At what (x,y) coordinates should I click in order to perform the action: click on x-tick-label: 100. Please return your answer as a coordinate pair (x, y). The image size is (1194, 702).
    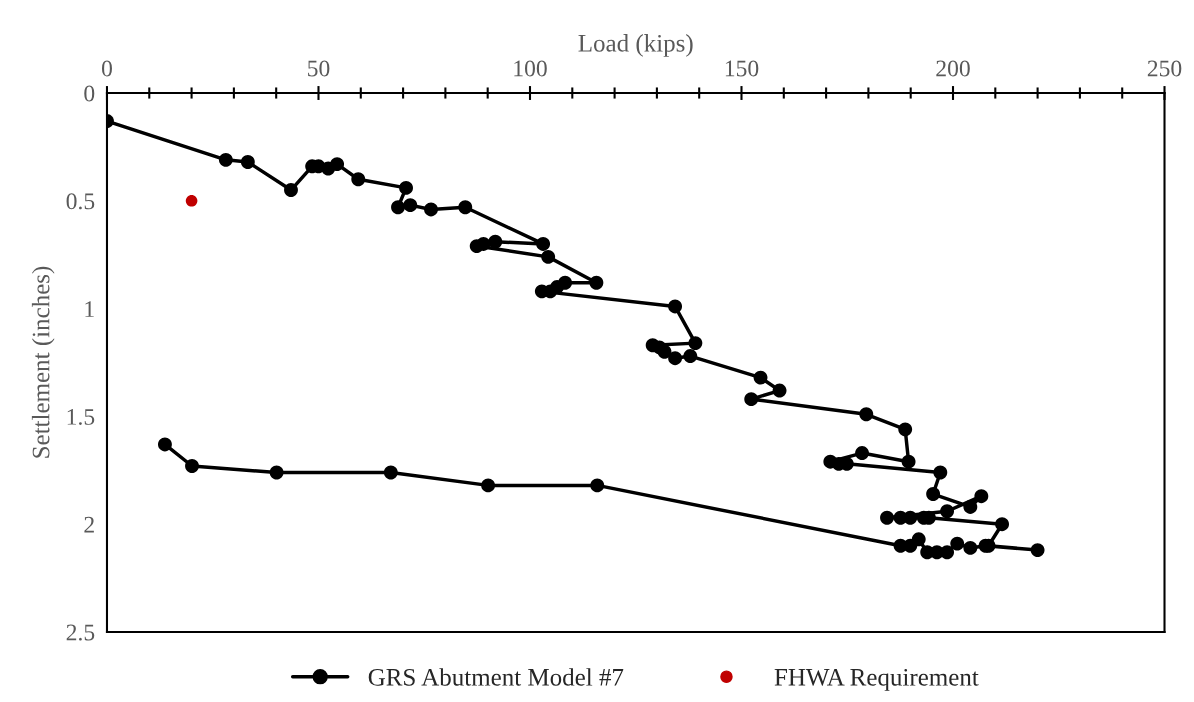
    Looking at the image, I should click on (530, 68).